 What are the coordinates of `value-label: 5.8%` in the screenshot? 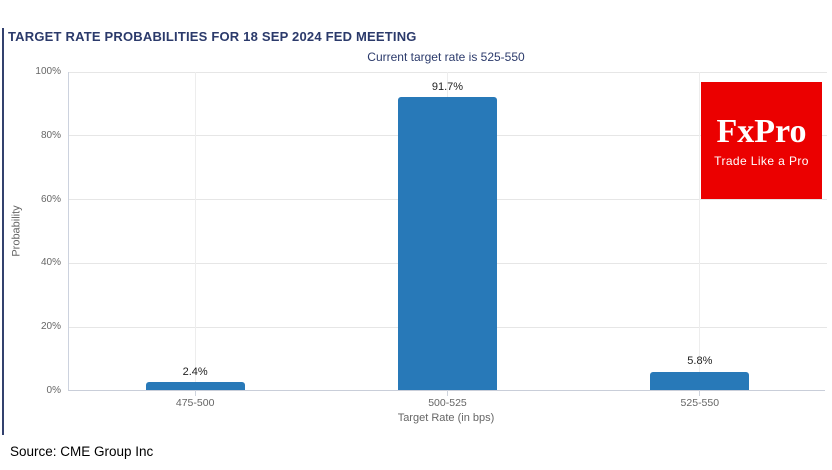 It's located at (700, 361).